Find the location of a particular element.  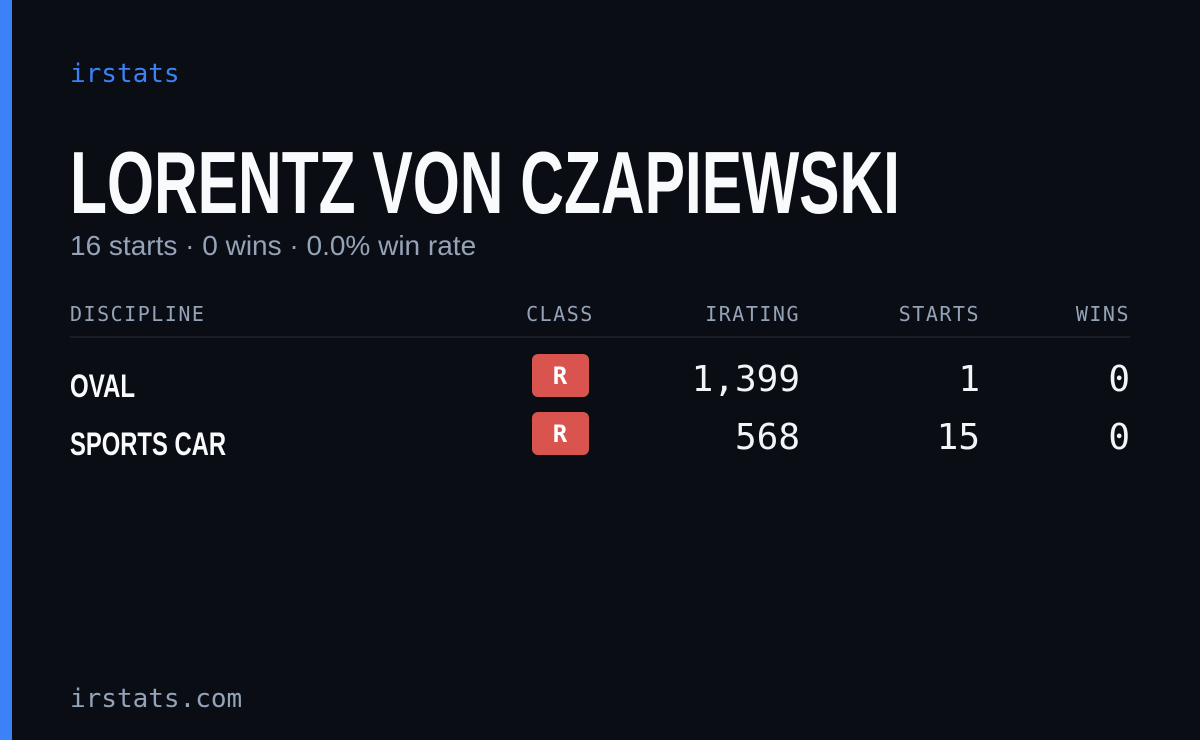

driver-name: LORENTZ VON CZAPIEWSKI is located at coordinates (485, 182).